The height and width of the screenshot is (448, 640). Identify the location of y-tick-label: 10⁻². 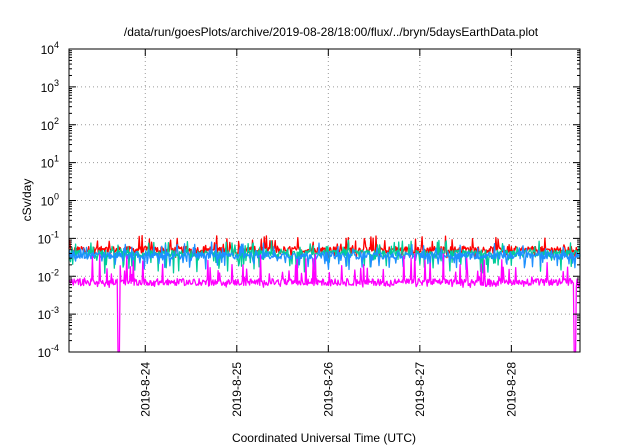
(48, 275).